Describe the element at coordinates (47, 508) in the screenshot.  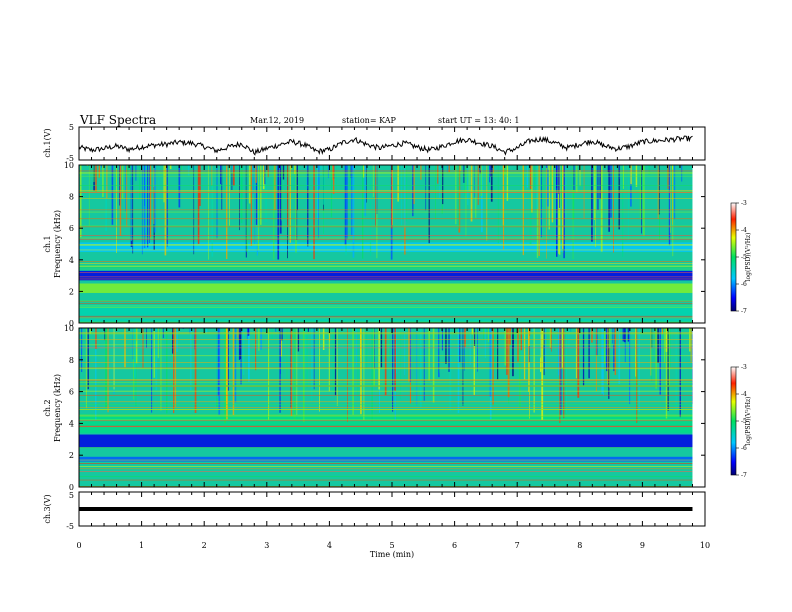
I see `ch3-ylabel: ch.3(V)` at that location.